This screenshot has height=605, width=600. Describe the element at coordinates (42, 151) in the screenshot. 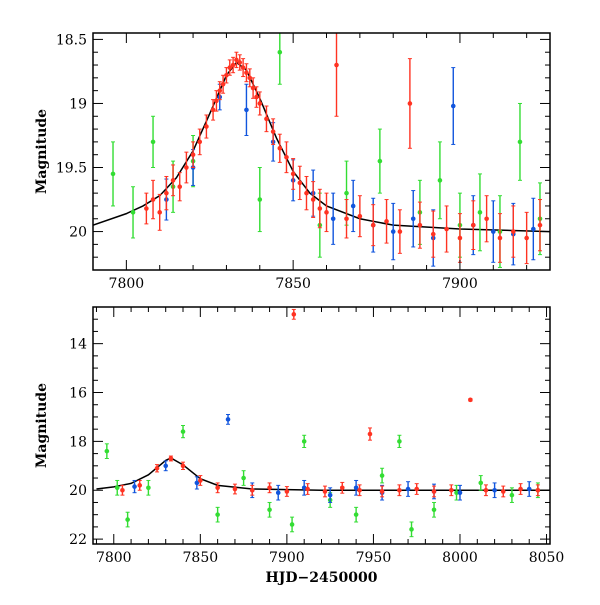

I see `y-axis-title: Magnitude` at that location.